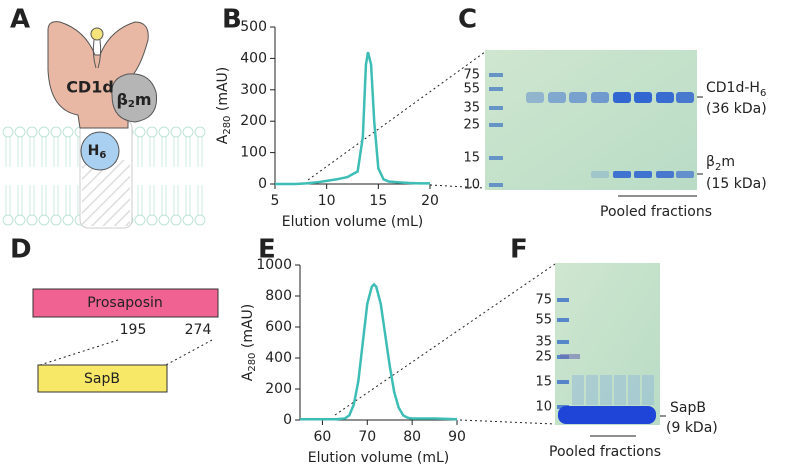  I want to click on end-residue: 274, so click(198, 330).